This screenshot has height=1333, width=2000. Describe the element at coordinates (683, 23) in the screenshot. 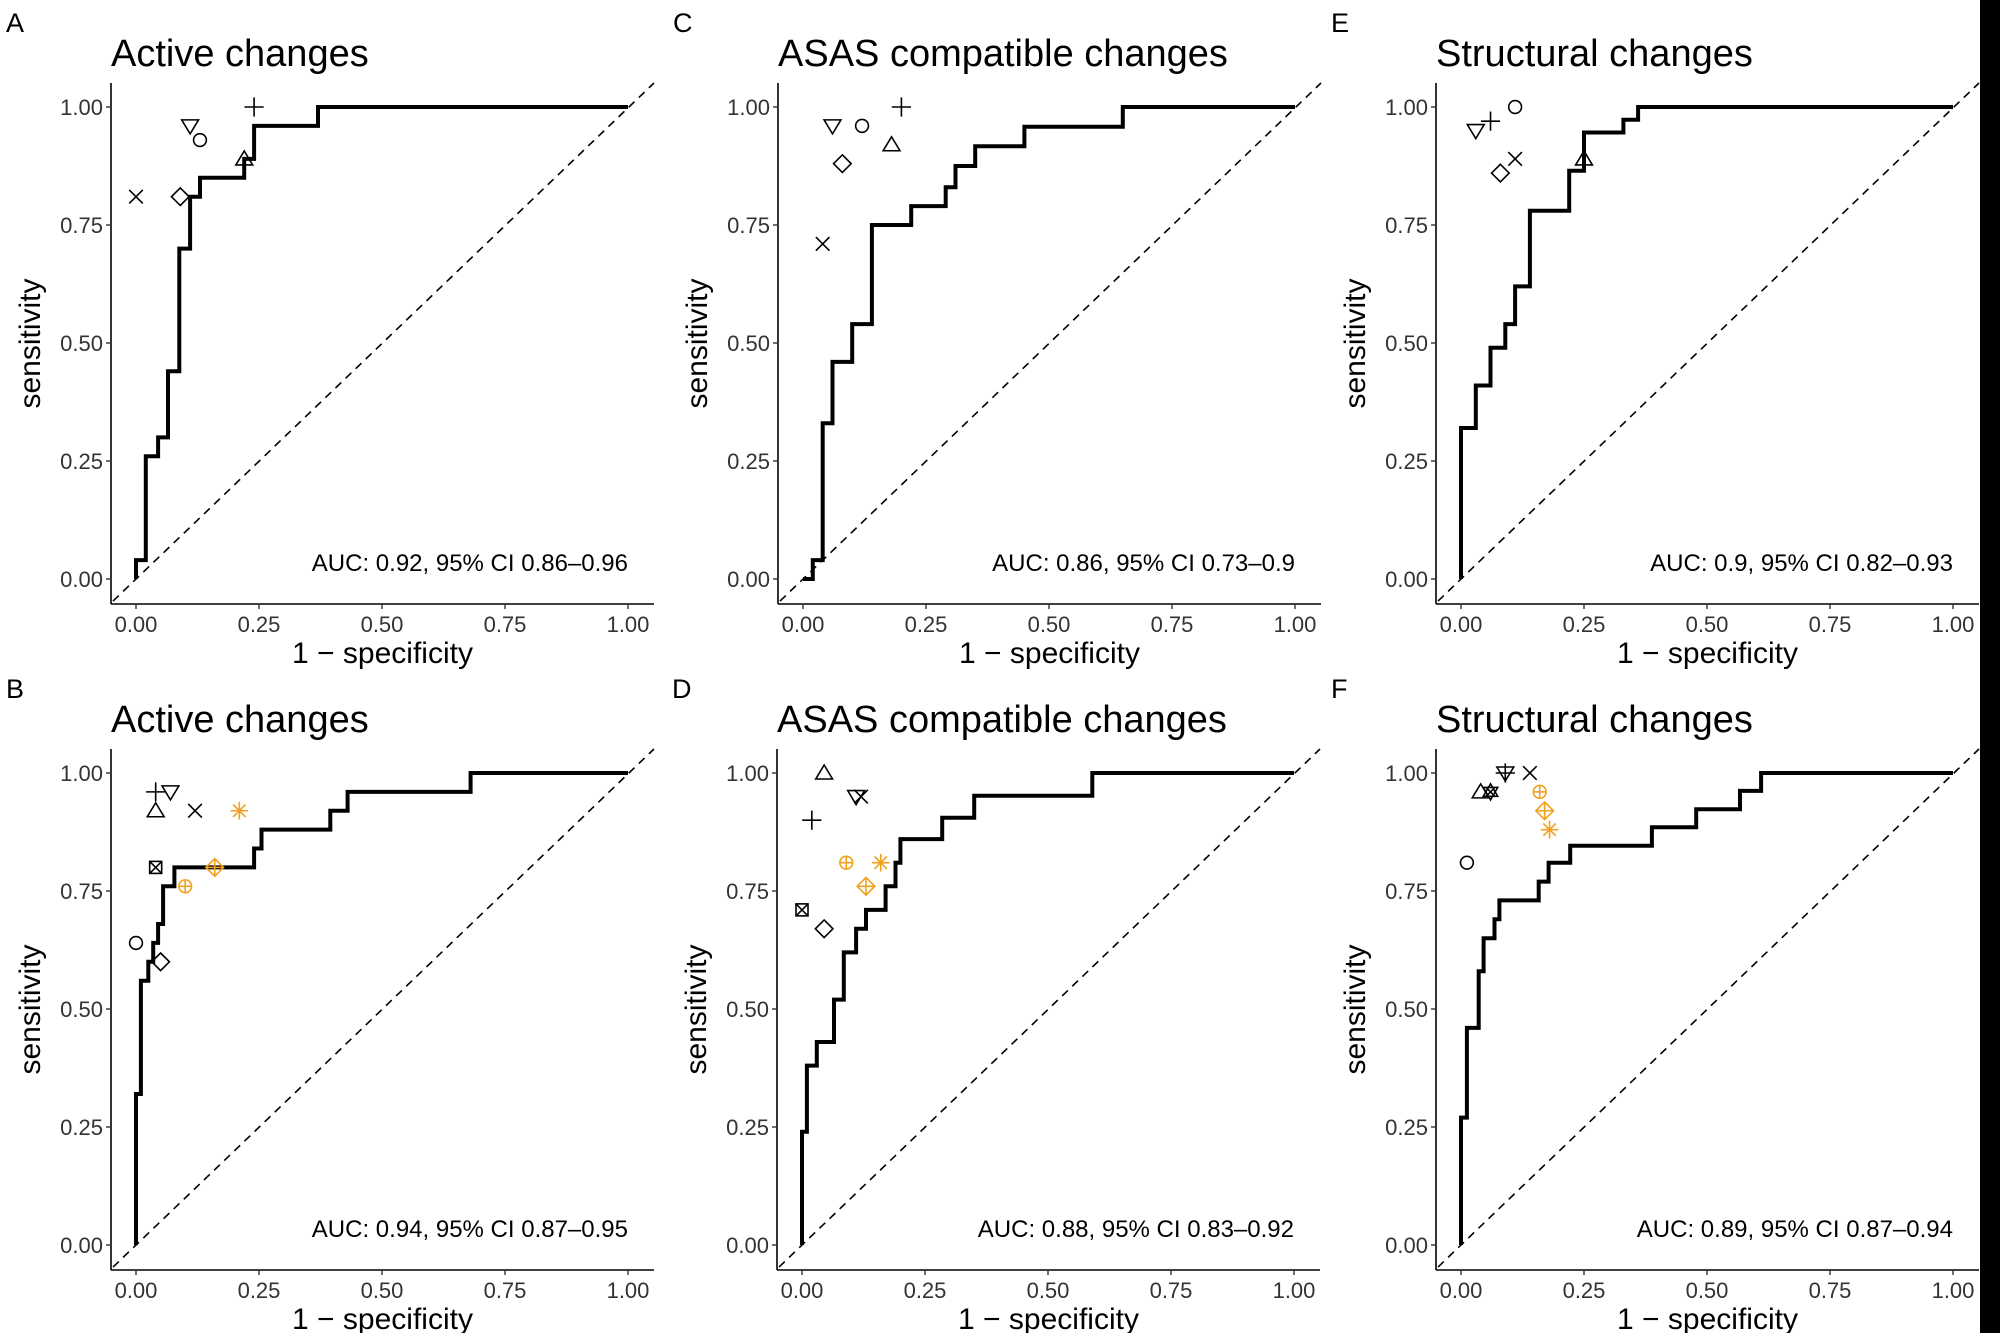

I see `panel-letter: C` at that location.